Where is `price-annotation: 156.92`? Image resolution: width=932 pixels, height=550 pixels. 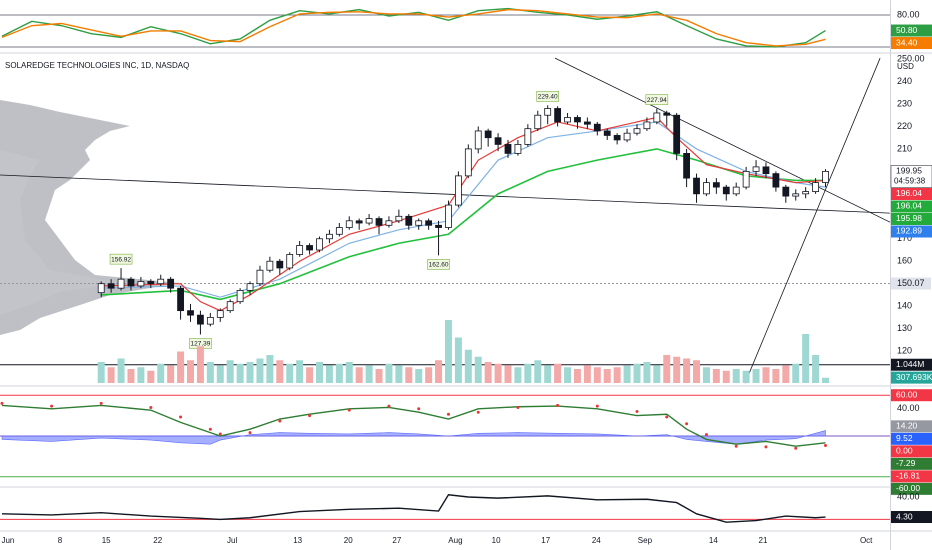 price-annotation: 156.92 is located at coordinates (121, 259).